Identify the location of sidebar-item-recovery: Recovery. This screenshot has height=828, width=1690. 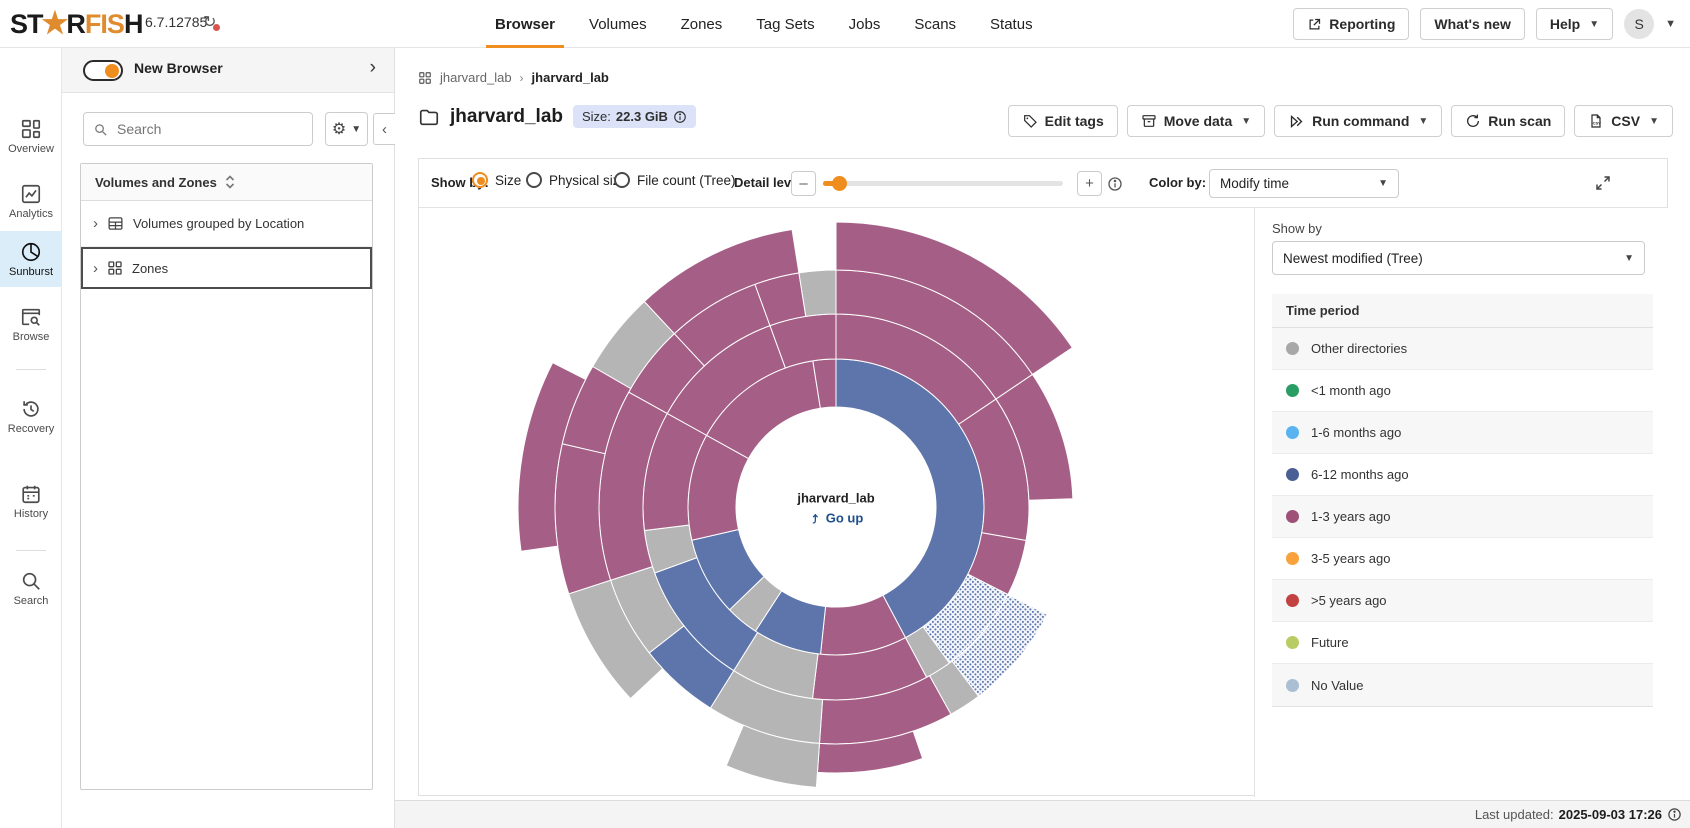
(31, 416).